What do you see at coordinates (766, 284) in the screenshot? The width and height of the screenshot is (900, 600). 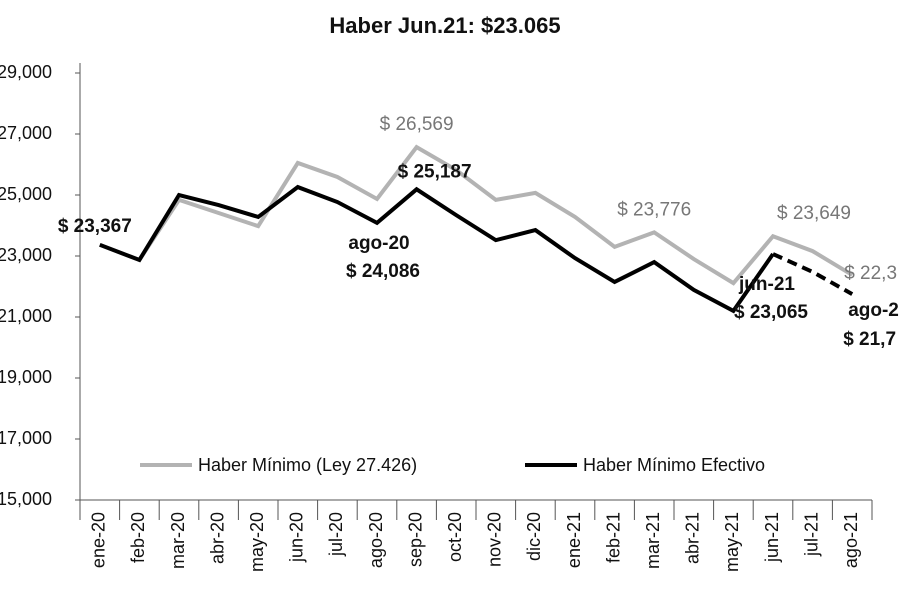 I see `point-label: jun-21` at bounding box center [766, 284].